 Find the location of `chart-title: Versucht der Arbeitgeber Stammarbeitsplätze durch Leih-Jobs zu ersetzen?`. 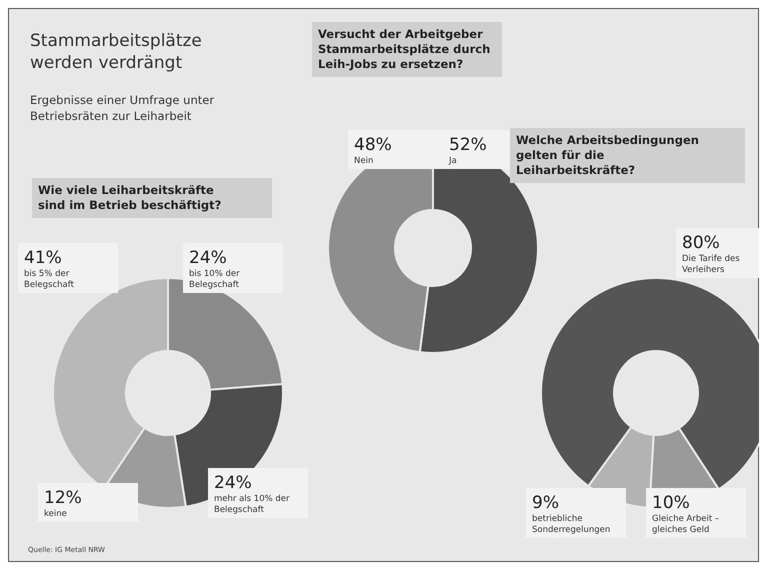

chart-title: Versucht der Arbeitgeber Stammarbeitsplätze durch Leih-Jobs zu ersetzen? is located at coordinates (404, 49).